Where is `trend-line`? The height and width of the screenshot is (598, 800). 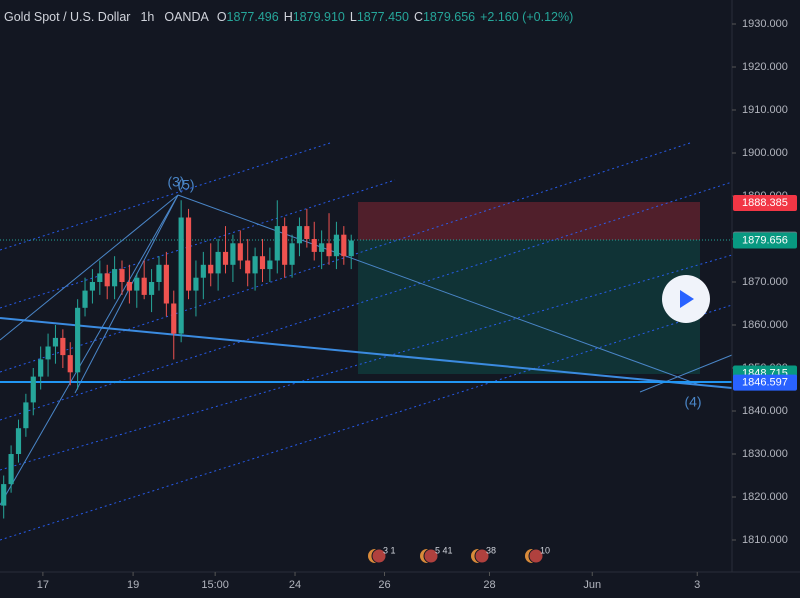
trend-line is located at coordinates (366, 353).